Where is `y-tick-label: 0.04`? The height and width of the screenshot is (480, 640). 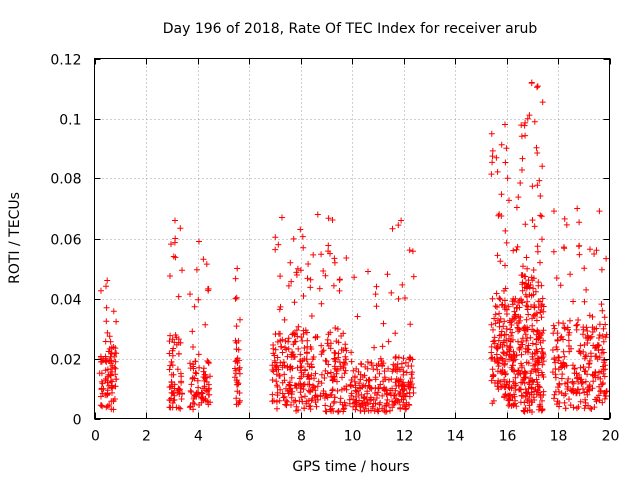
y-tick-label: 0.04 is located at coordinates (65, 301).